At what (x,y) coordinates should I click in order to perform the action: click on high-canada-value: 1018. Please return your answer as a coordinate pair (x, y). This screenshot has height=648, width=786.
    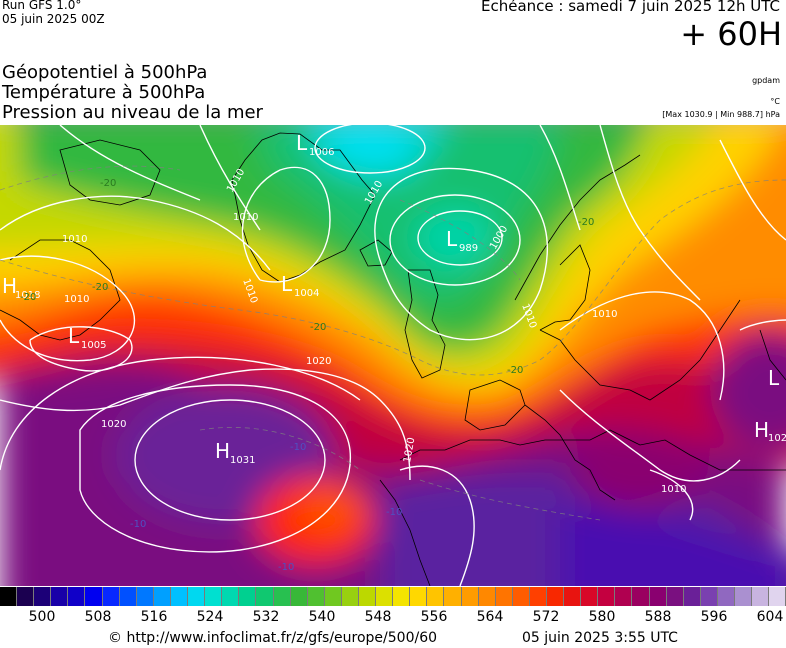
    Looking at the image, I should click on (27, 295).